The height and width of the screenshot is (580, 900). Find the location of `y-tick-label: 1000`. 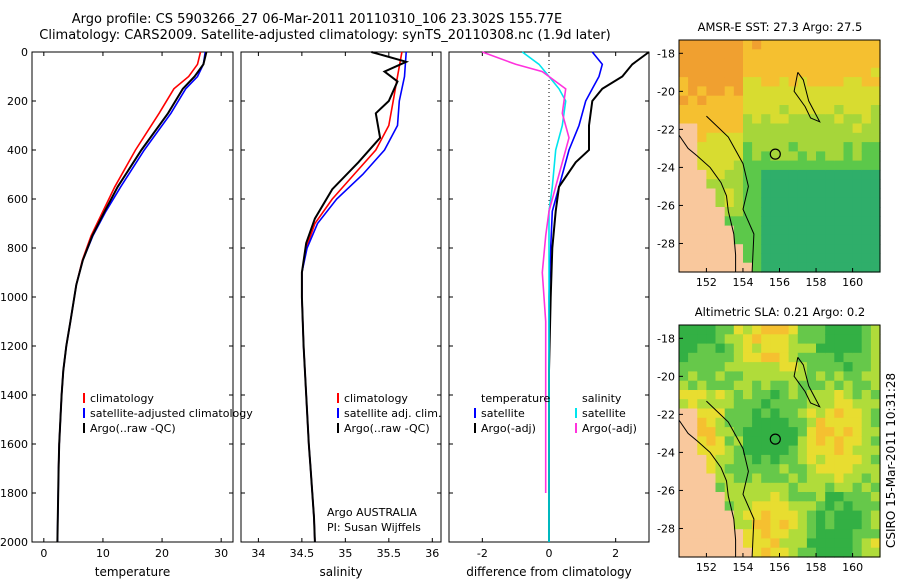

y-tick-label: 1000 is located at coordinates (14, 297).